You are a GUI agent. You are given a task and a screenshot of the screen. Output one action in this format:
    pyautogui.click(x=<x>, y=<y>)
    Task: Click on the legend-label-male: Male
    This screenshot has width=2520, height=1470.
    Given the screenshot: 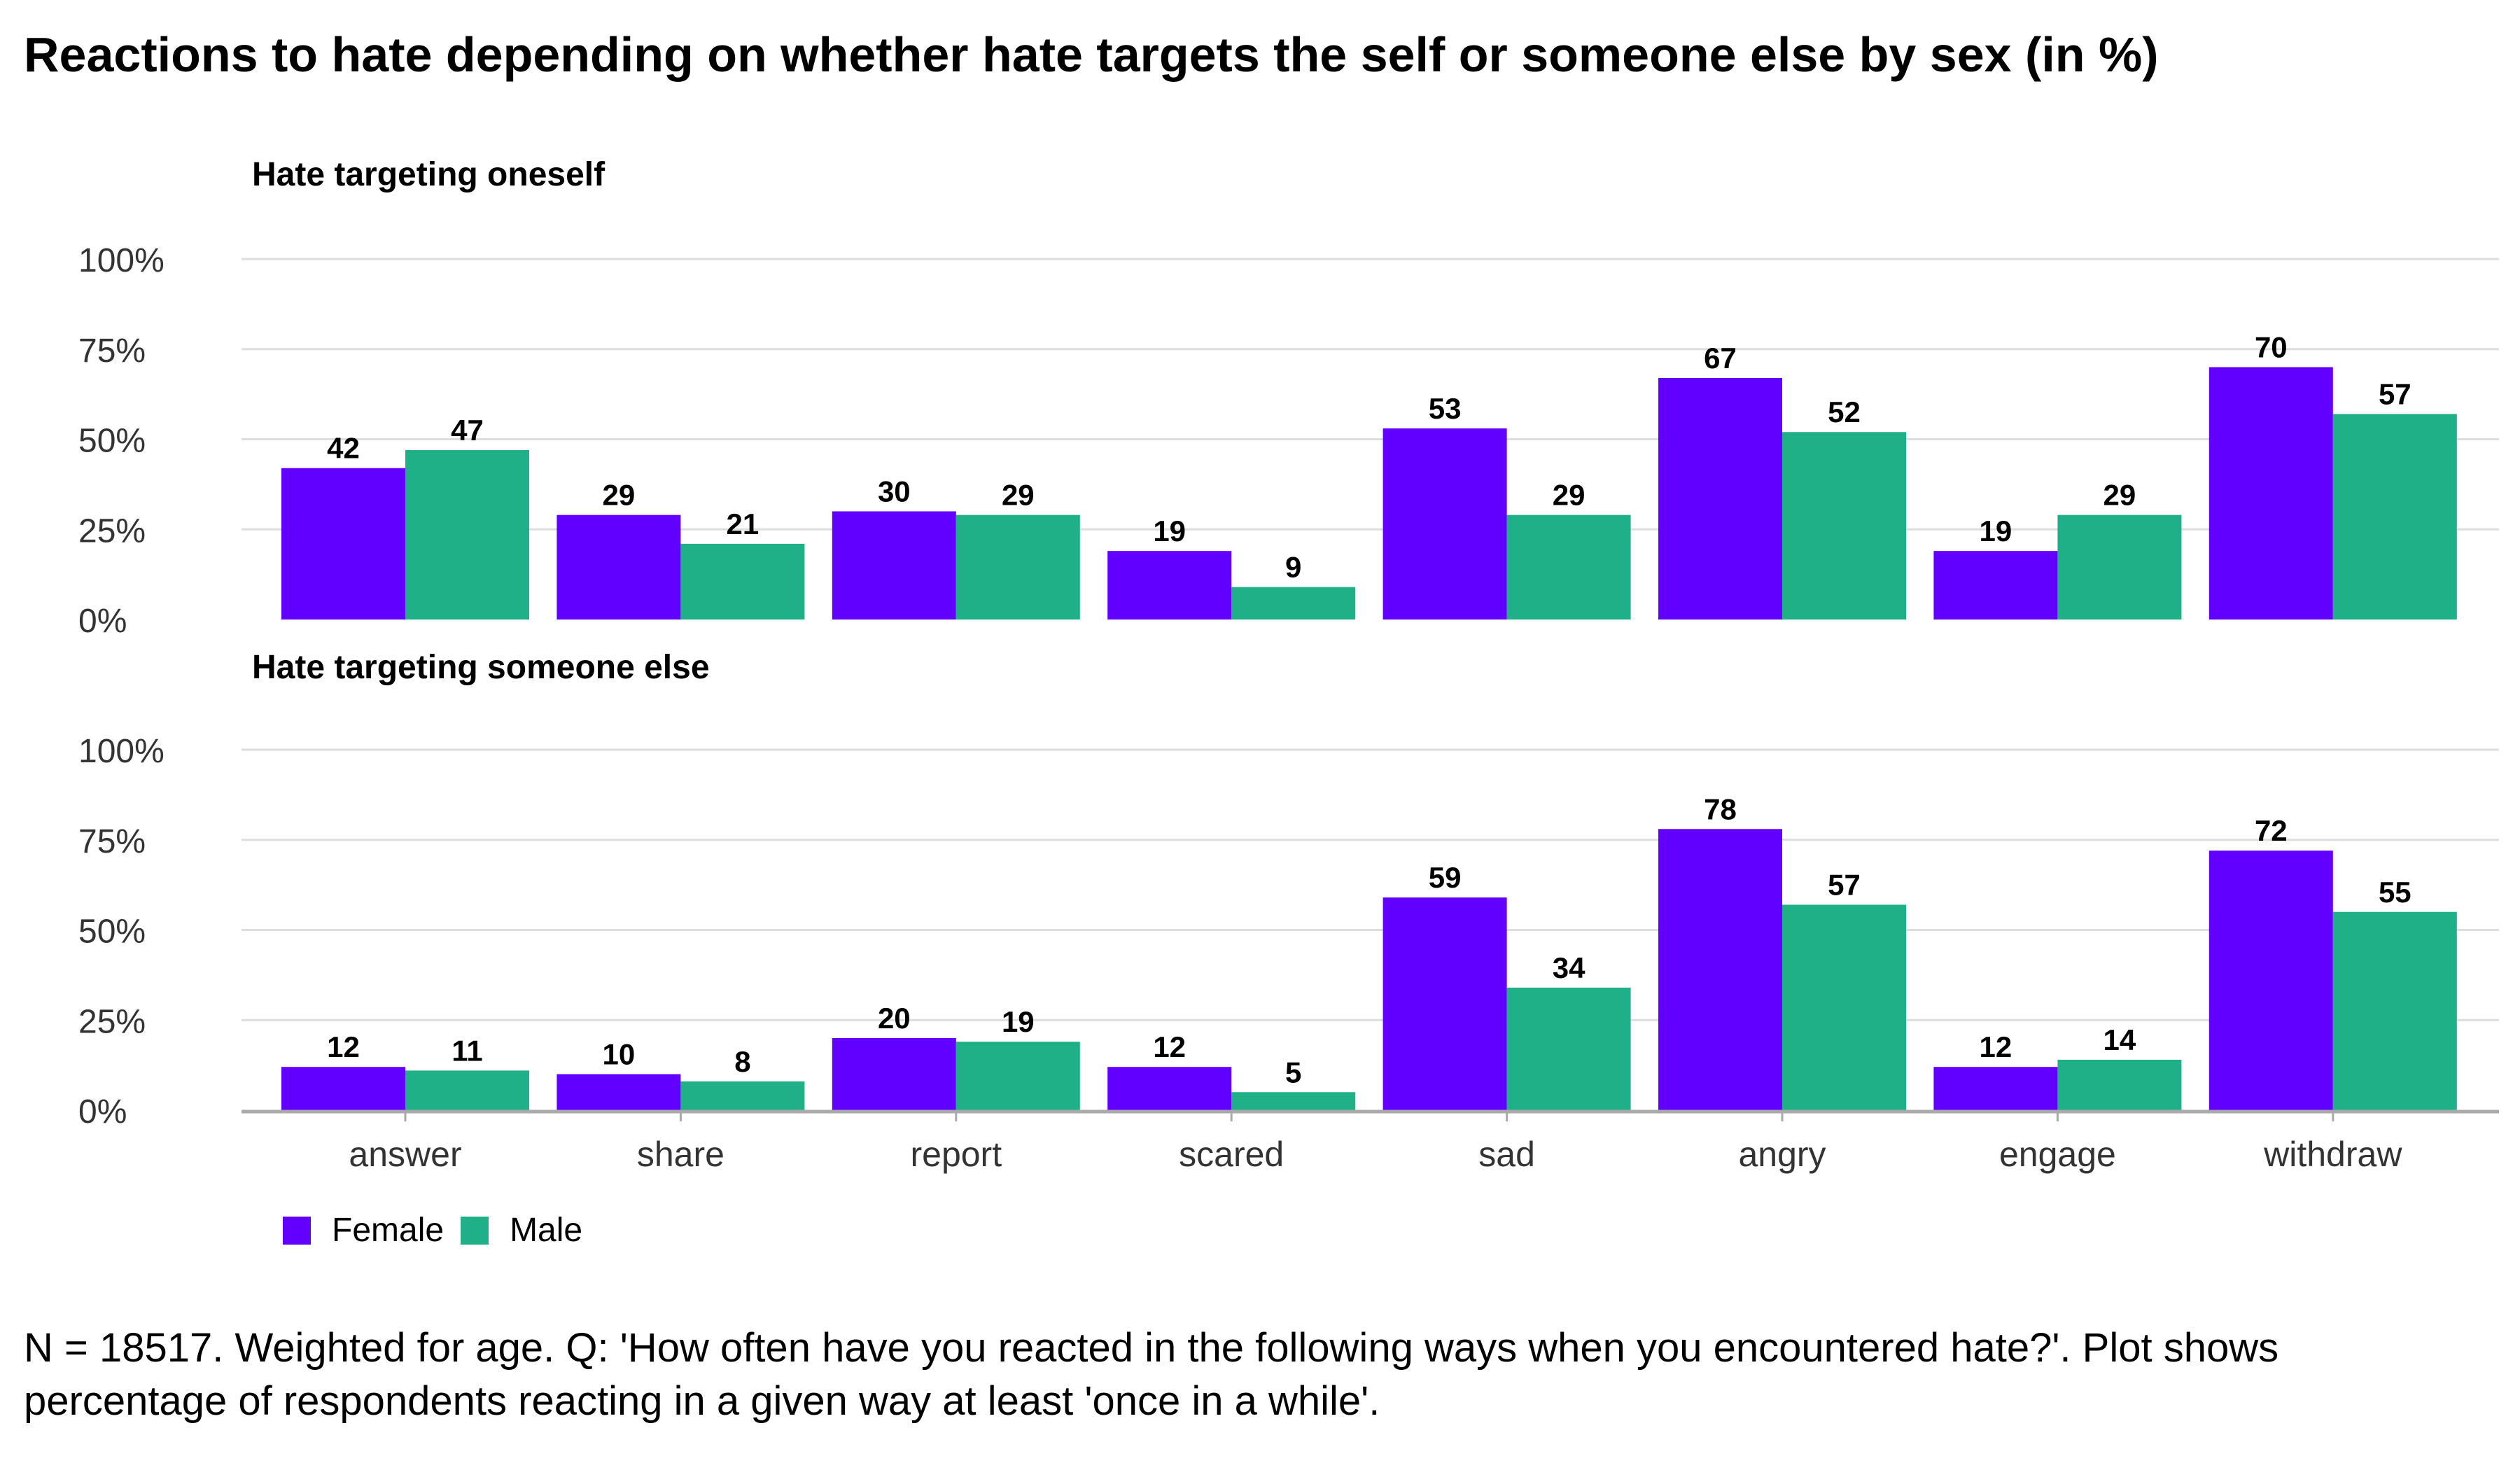 What is the action you would take?
    pyautogui.click(x=546, y=1230)
    